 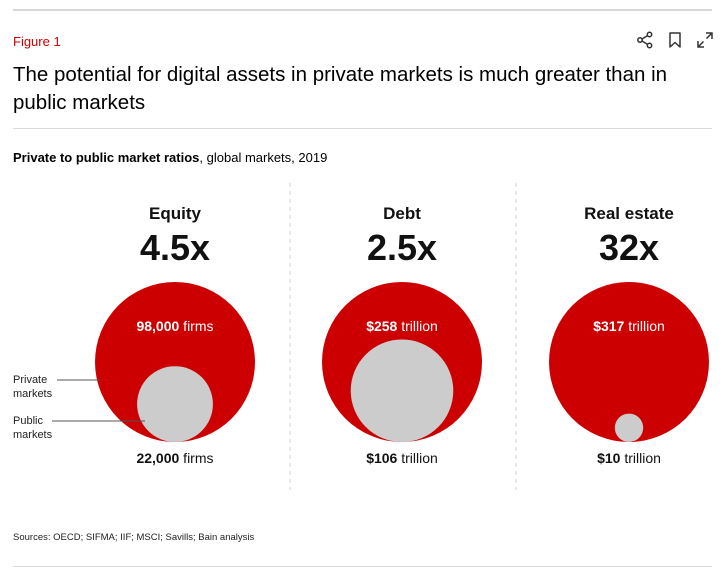 I want to click on subtitle-rest: , global markets, 2019, so click(x=263, y=157).